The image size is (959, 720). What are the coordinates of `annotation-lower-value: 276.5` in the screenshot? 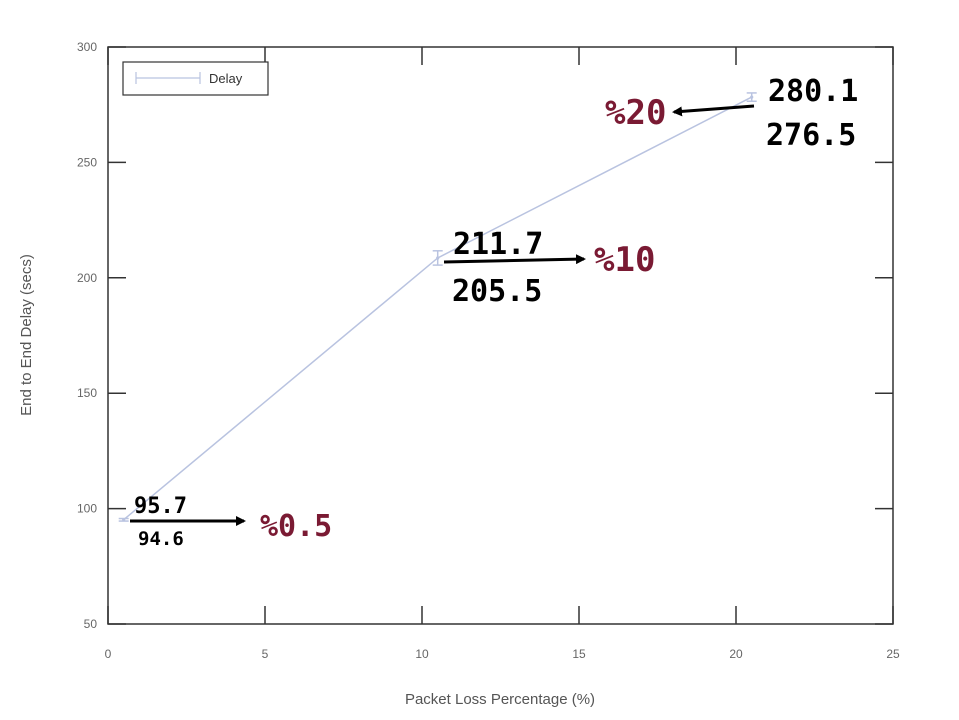 It's located at (811, 135).